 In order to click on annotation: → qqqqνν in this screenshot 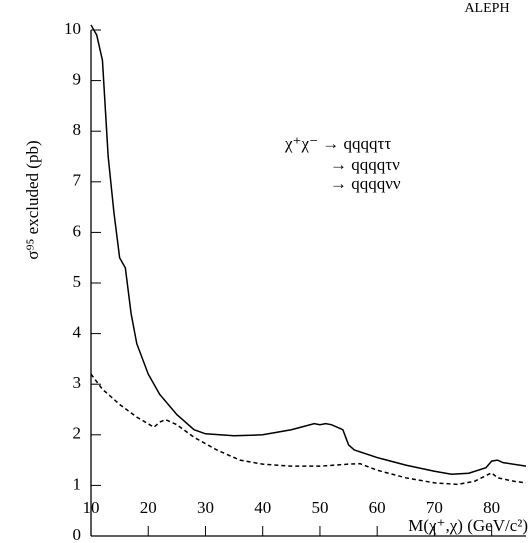, I will do `click(365, 183)`.